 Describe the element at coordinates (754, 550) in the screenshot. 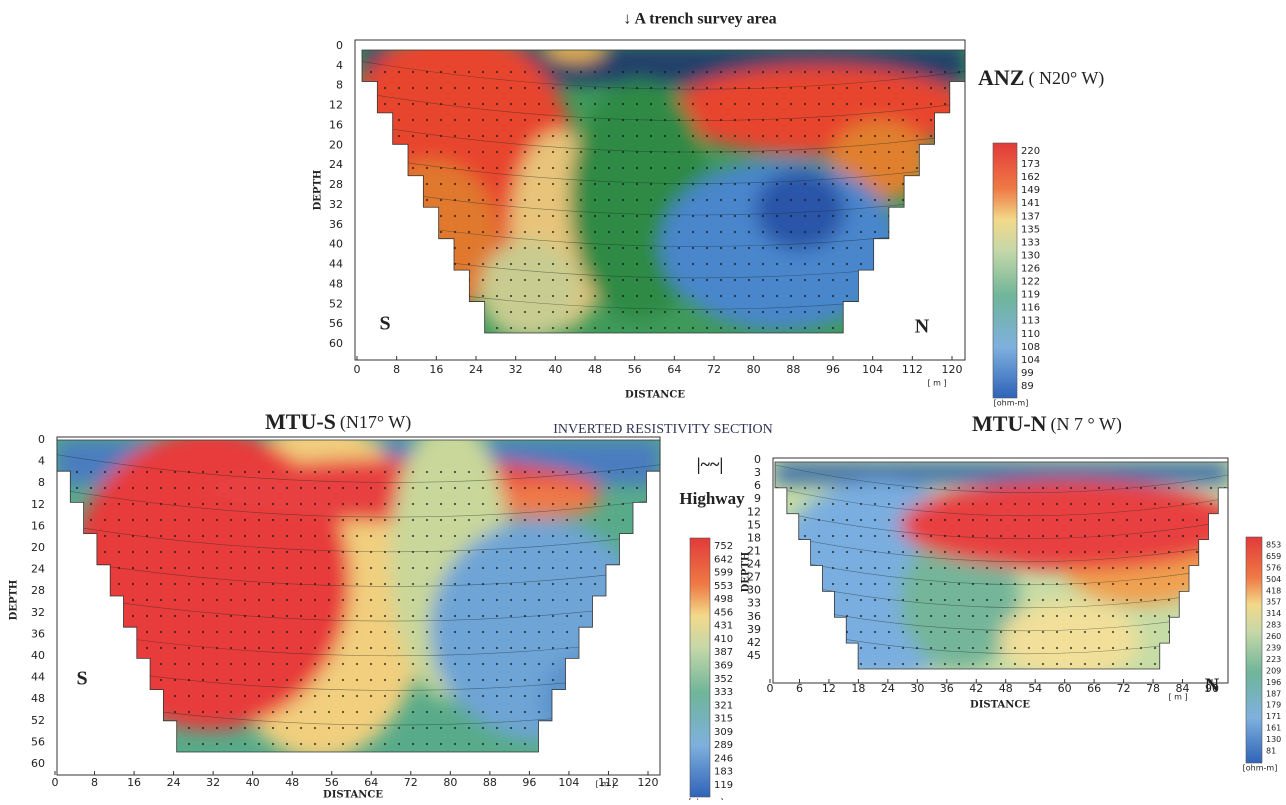

I see `y-tick-label: 21` at that location.